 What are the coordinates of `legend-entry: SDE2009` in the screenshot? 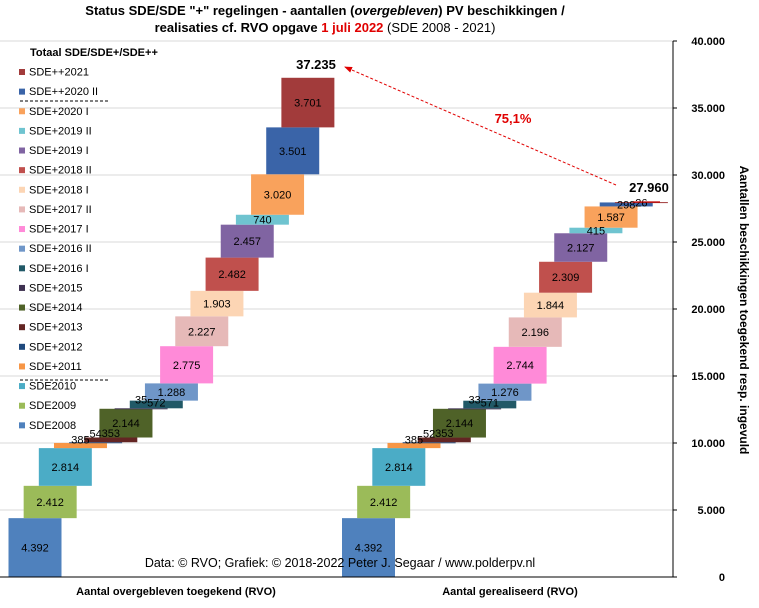 It's located at (52, 406).